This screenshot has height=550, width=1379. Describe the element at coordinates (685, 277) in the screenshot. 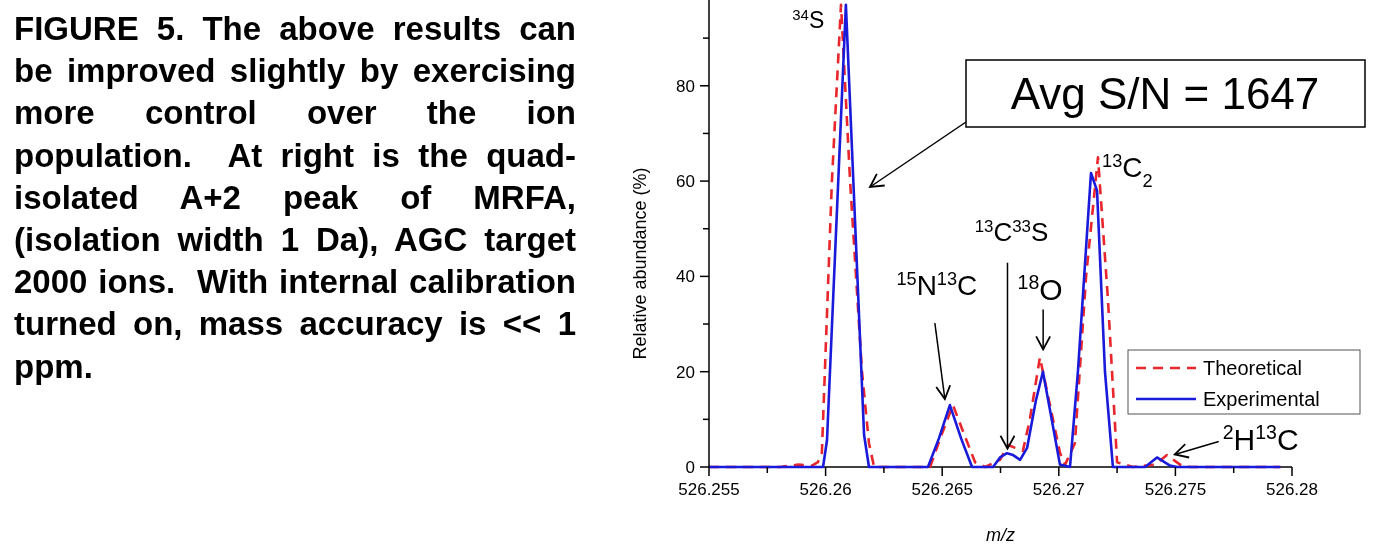

I see `y-tick-label: 40` at that location.